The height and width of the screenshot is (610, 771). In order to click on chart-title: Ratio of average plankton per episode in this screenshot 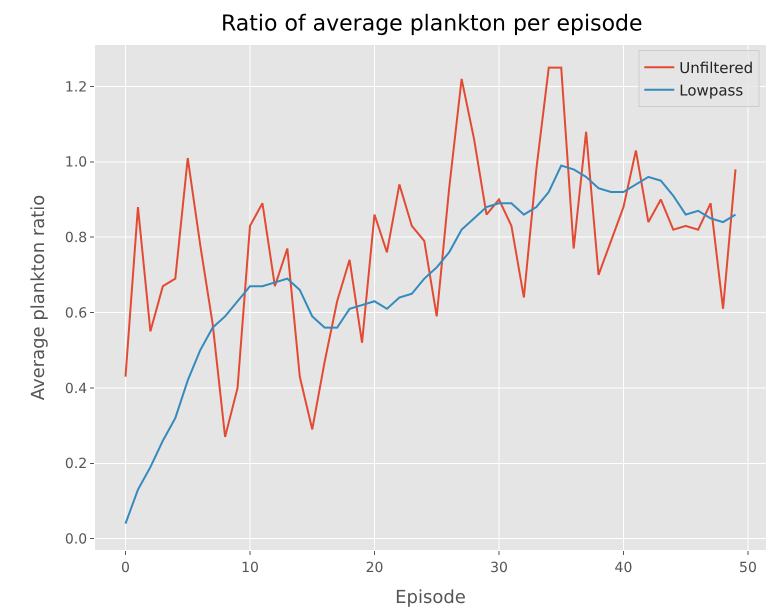, I will do `click(431, 24)`.